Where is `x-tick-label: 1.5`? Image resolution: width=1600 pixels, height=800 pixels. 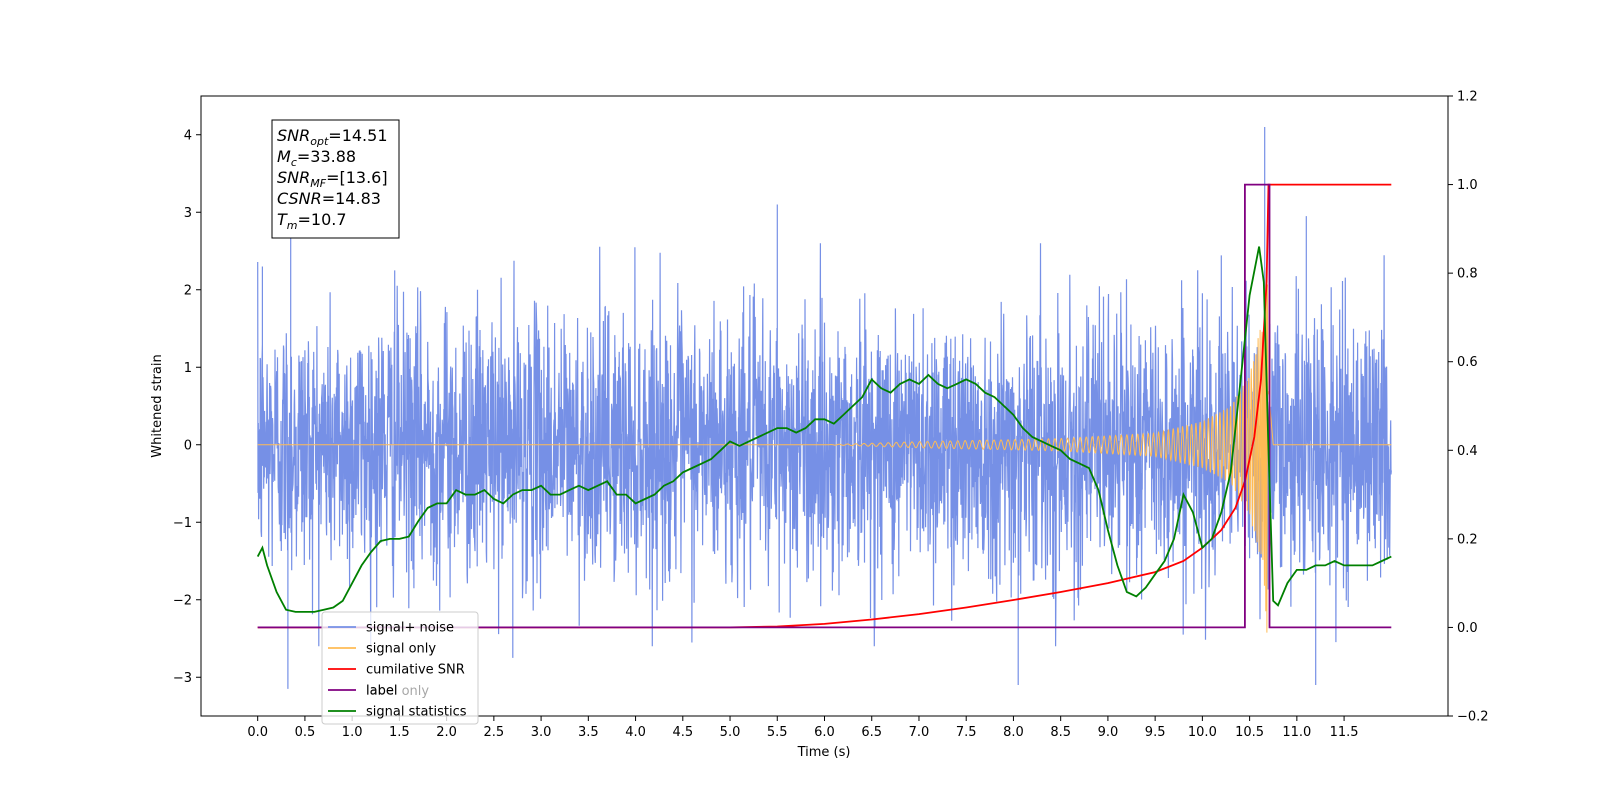
x-tick-label: 1.5 is located at coordinates (399, 732).